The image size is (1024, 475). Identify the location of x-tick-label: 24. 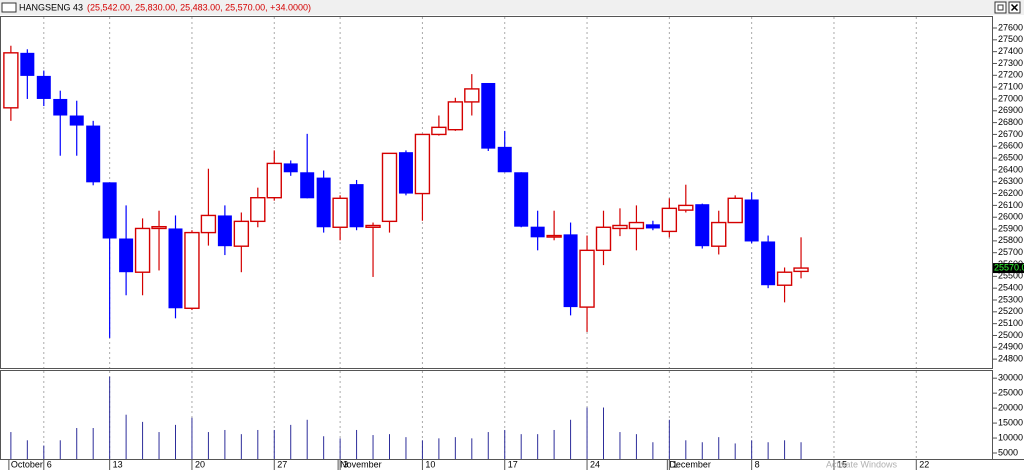
(595, 464).